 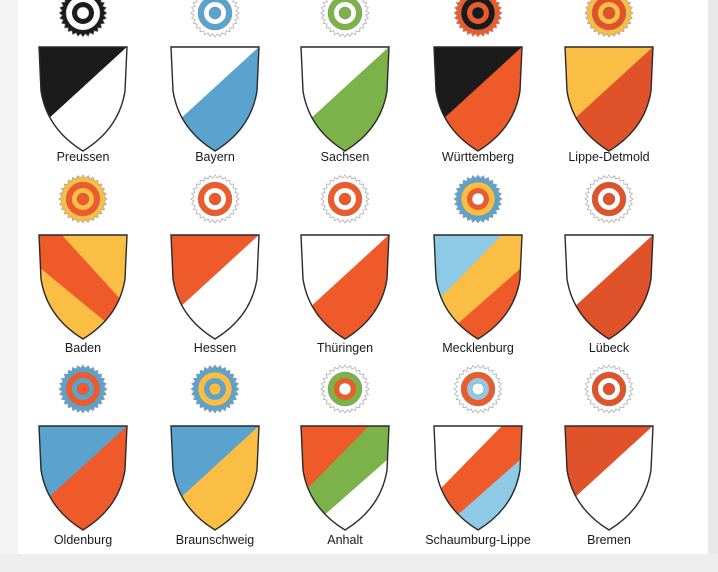 What do you see at coordinates (83, 540) in the screenshot?
I see `state-name-label: Oldenburg` at bounding box center [83, 540].